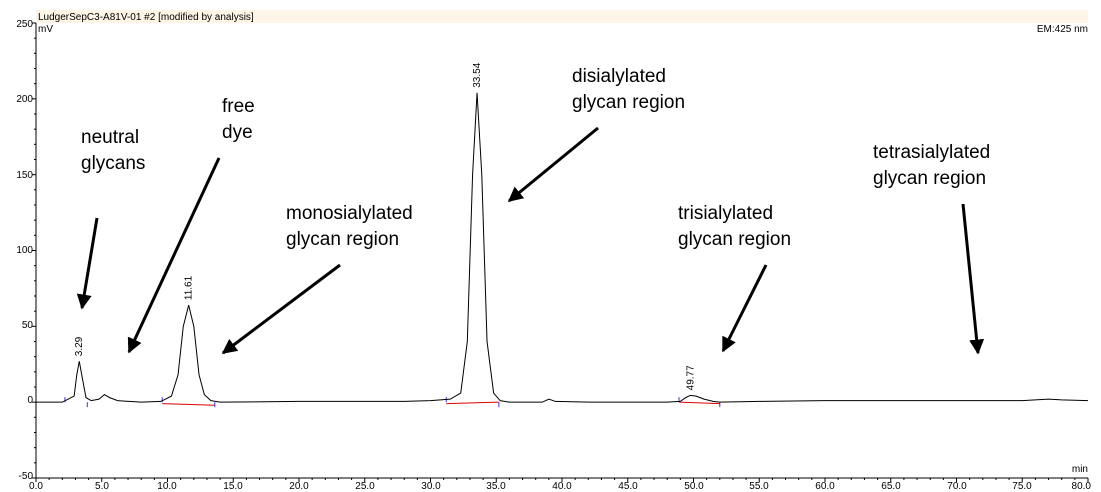 The image size is (1101, 492). I want to click on y-tick-label: 100, so click(24, 250).